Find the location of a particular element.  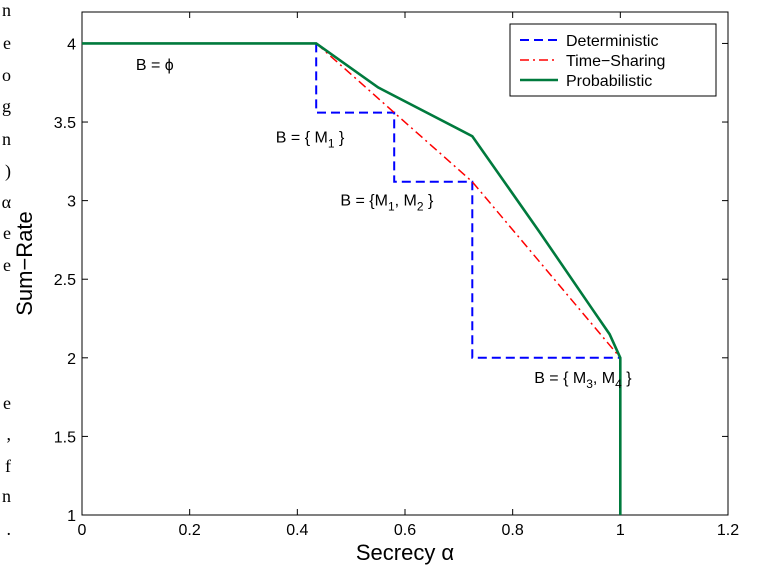

cropped-text-fragment: ) is located at coordinates (8, 171).